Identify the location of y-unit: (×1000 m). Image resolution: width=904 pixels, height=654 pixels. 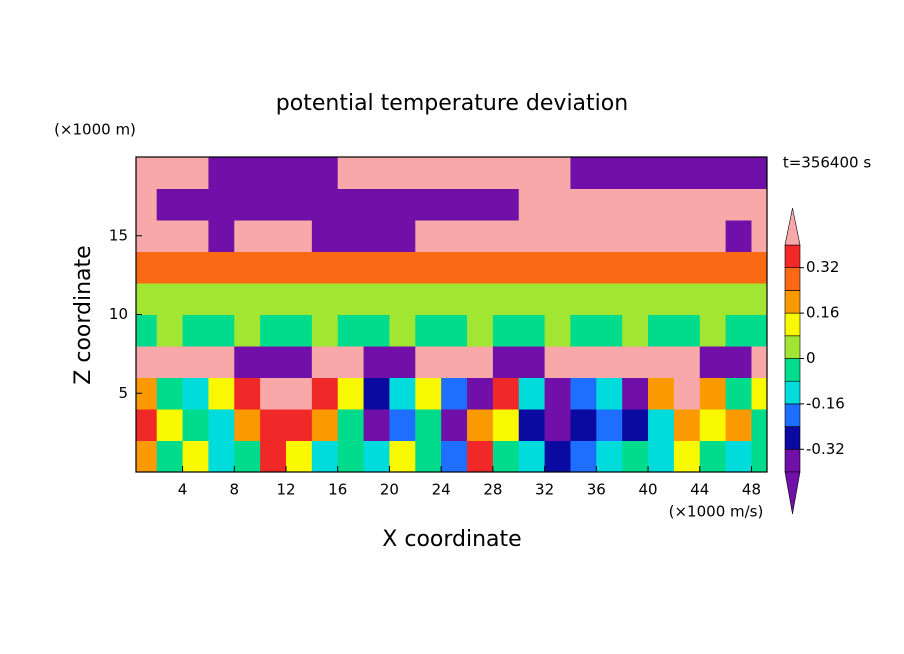
(95, 130).